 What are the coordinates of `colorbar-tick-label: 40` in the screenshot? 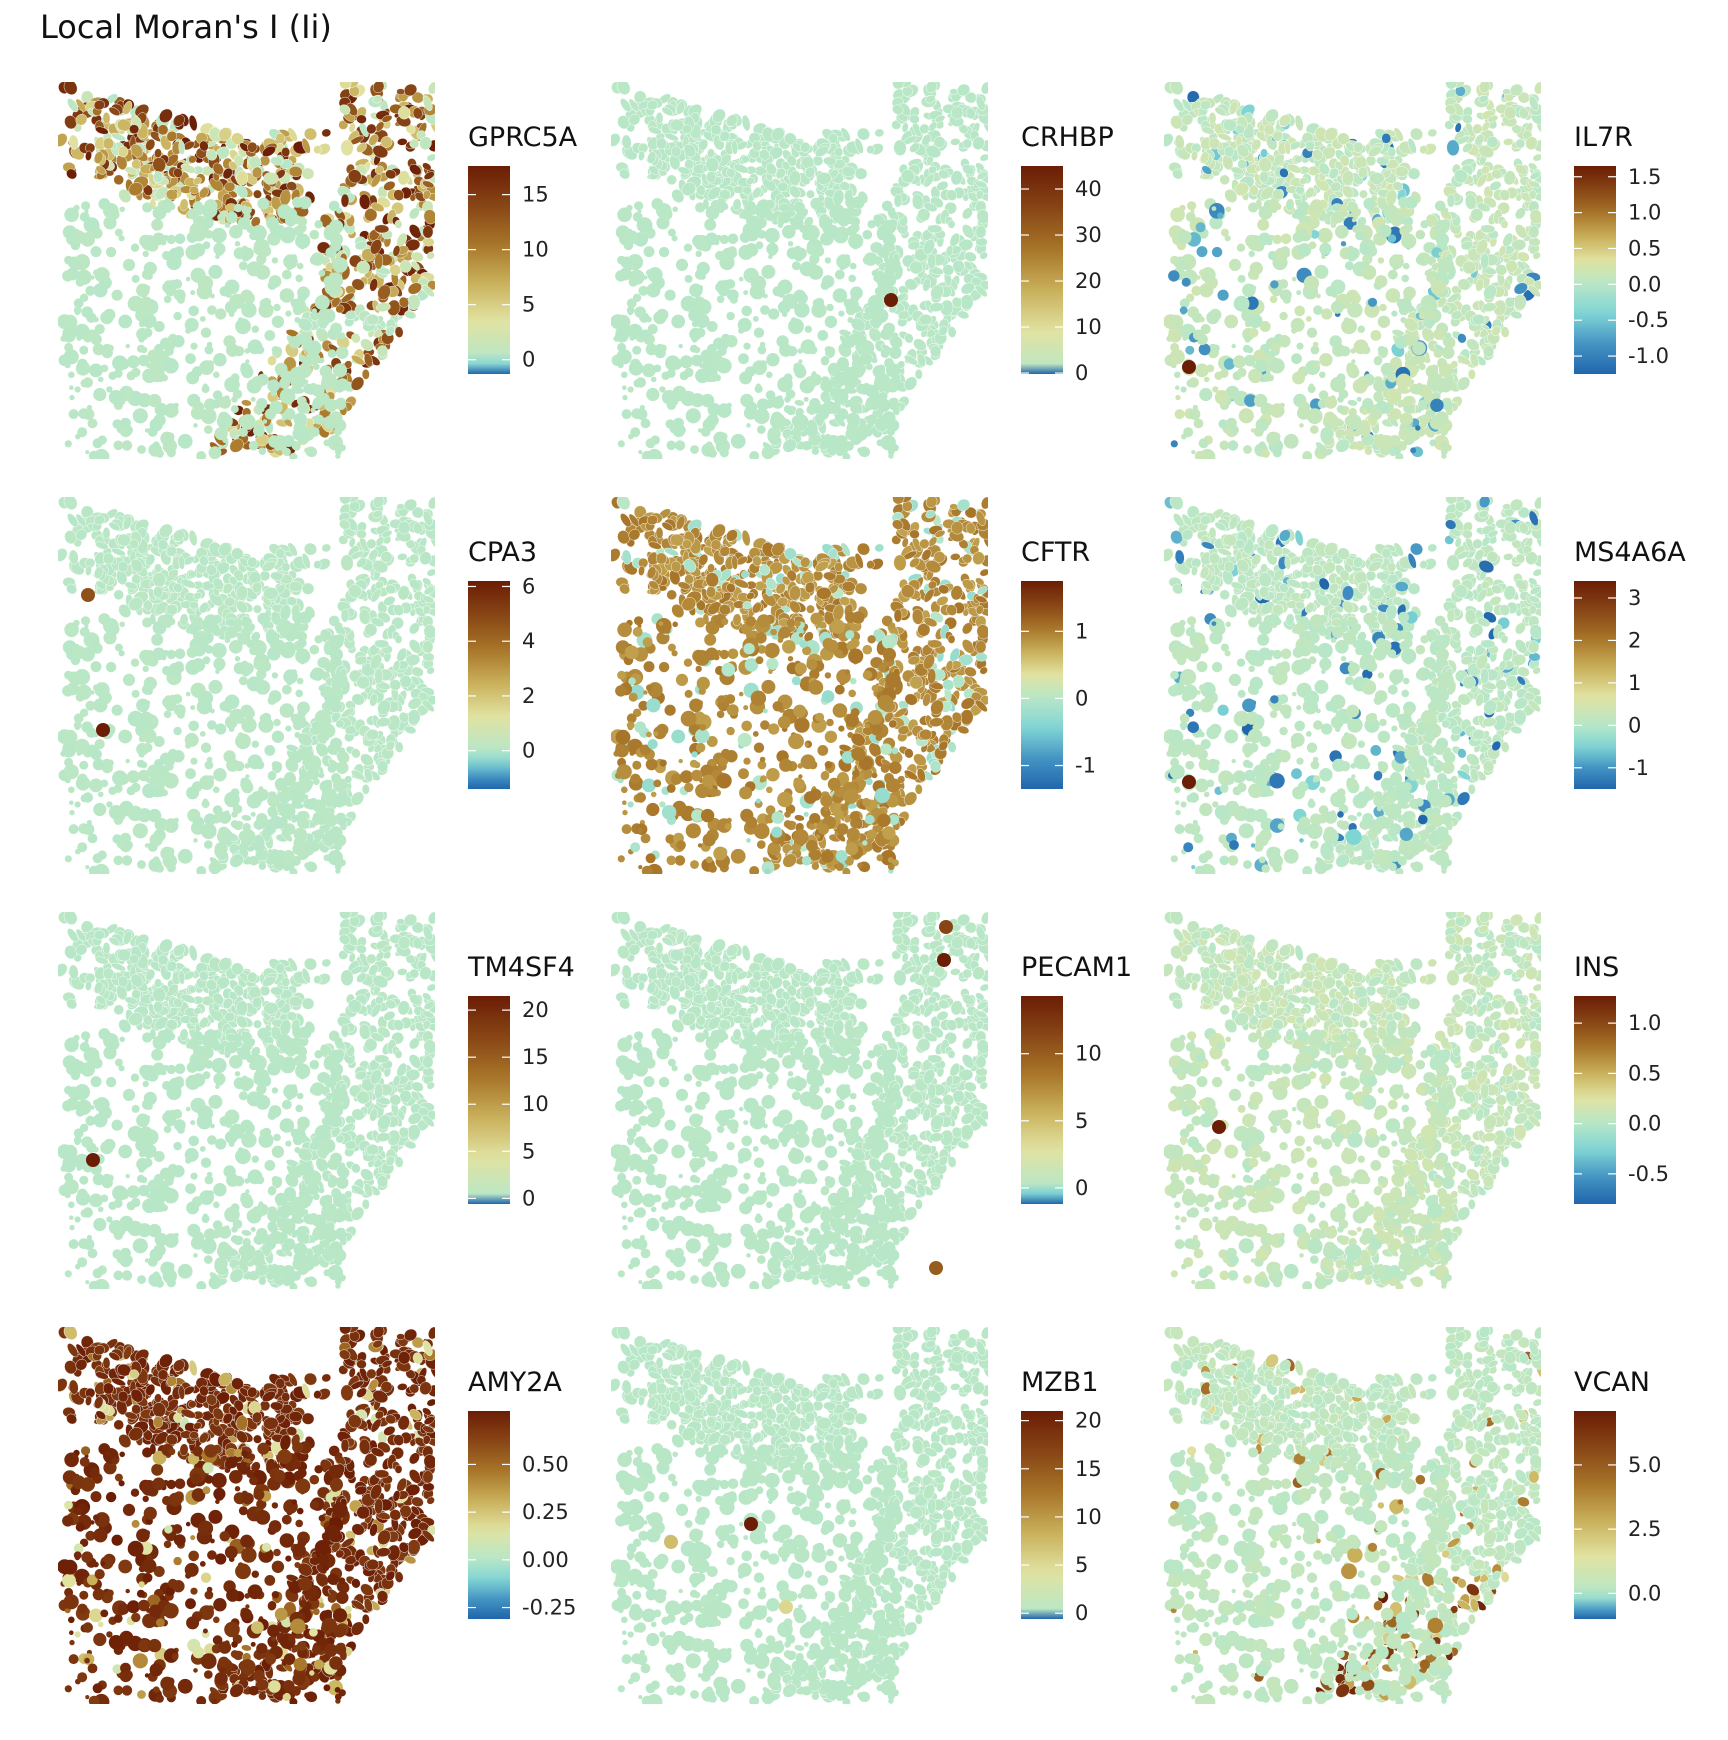 It's located at (1088, 189).